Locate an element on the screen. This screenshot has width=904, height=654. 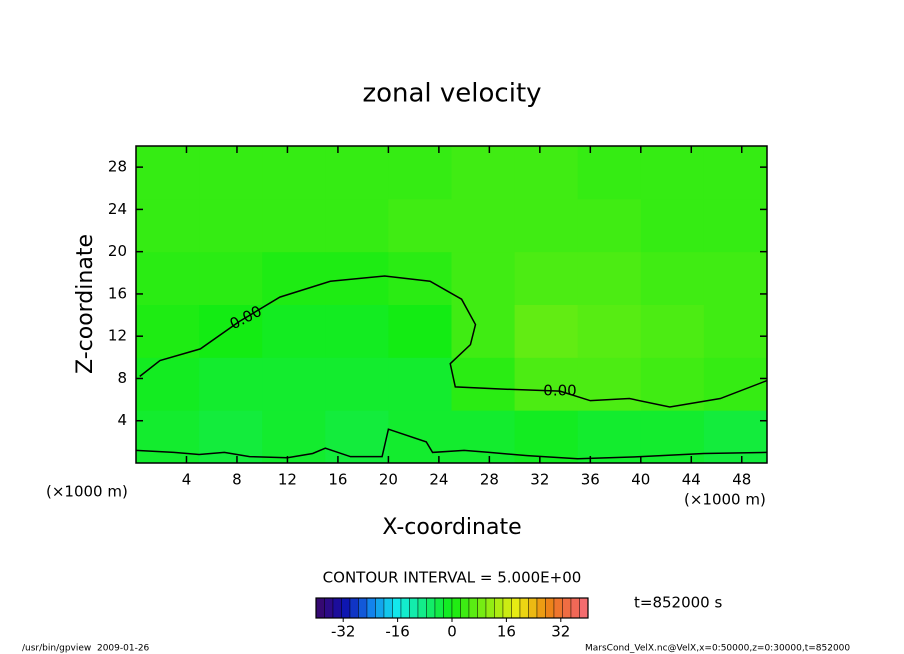
y-axis-label: Z-coordinate is located at coordinates (85, 304).